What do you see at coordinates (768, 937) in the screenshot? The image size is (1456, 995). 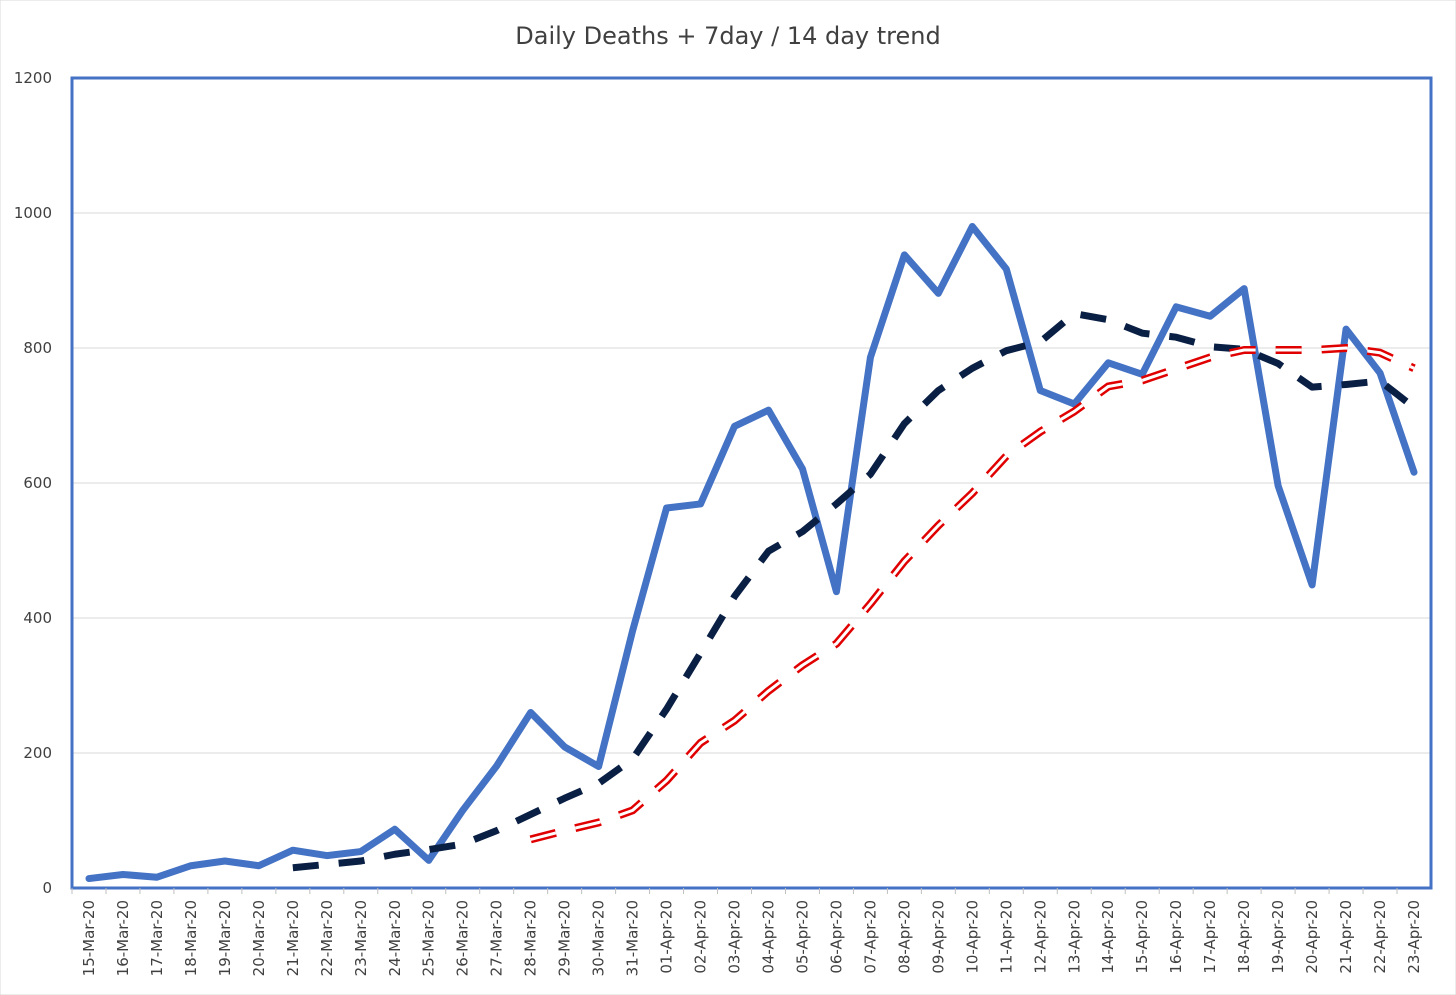 I see `x-tick-label: 04-Apr-20` at bounding box center [768, 937].